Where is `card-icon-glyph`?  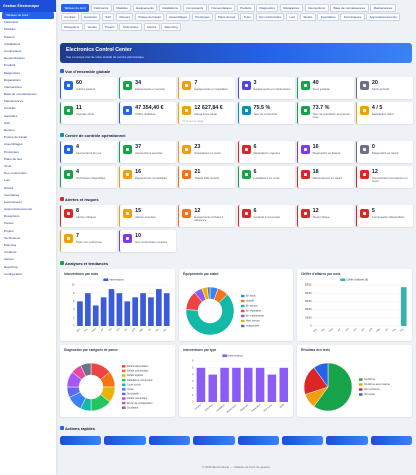
card-icon-glyph is located at coordinates (187, 110).